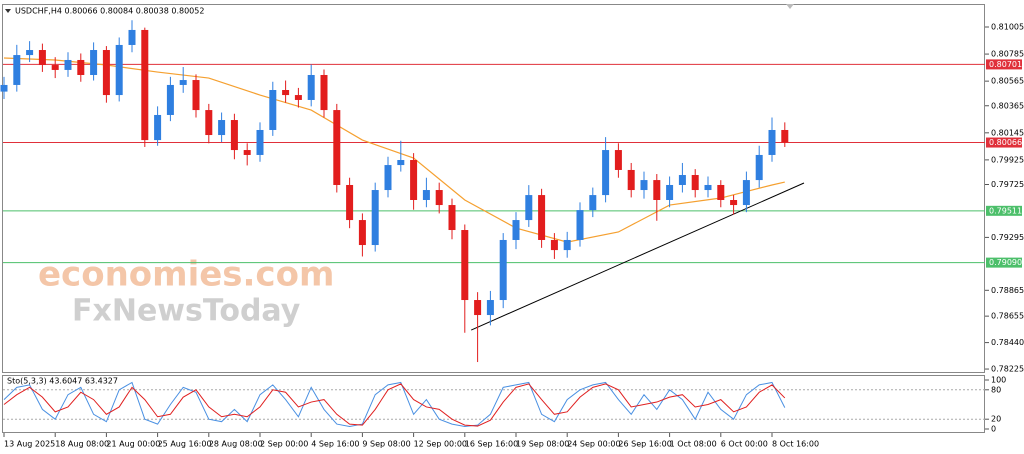  Describe the element at coordinates (1007, 342) in the screenshot. I see `y-tick-label: 0.78440` at that location.